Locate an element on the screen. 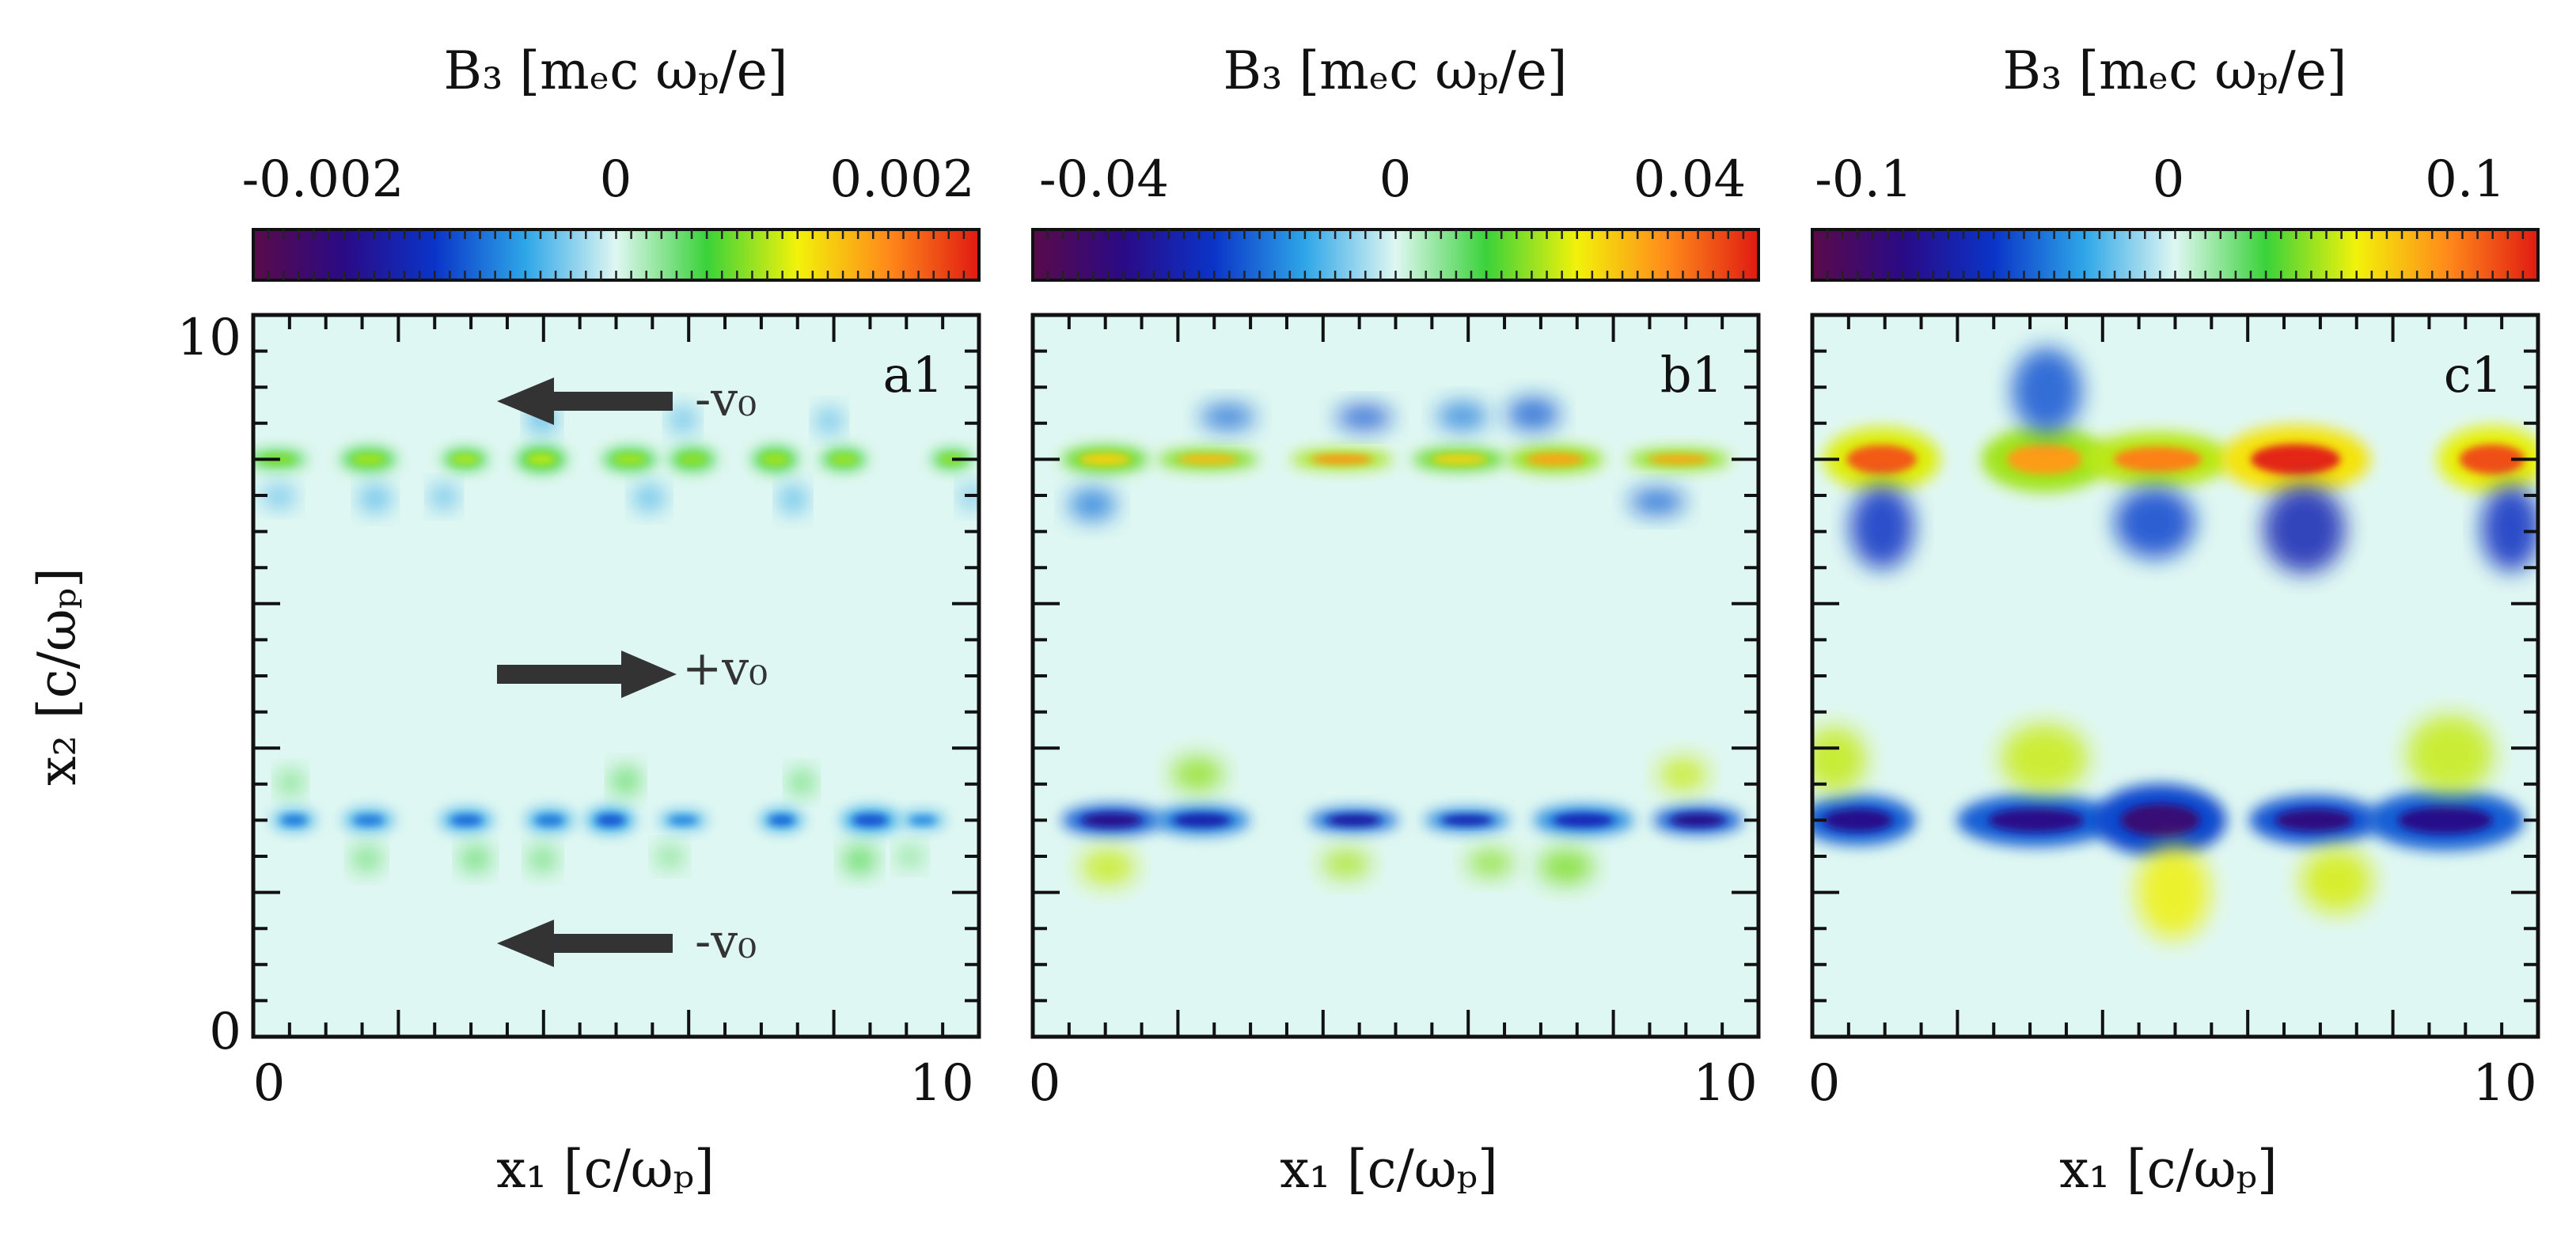 The image size is (2576, 1252). colorbar-minor-ticks-a1 is located at coordinates (616, 255).